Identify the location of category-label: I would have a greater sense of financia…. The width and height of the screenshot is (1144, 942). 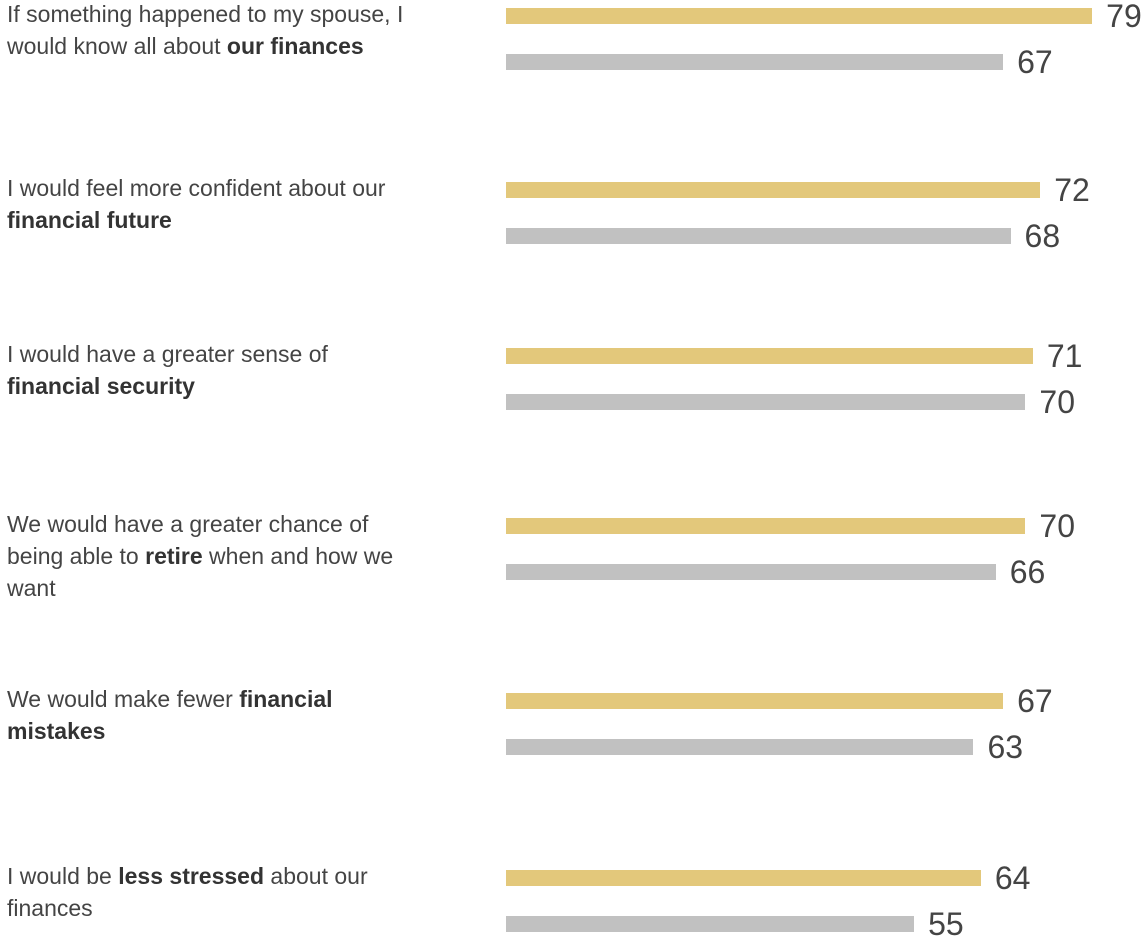
(167, 370).